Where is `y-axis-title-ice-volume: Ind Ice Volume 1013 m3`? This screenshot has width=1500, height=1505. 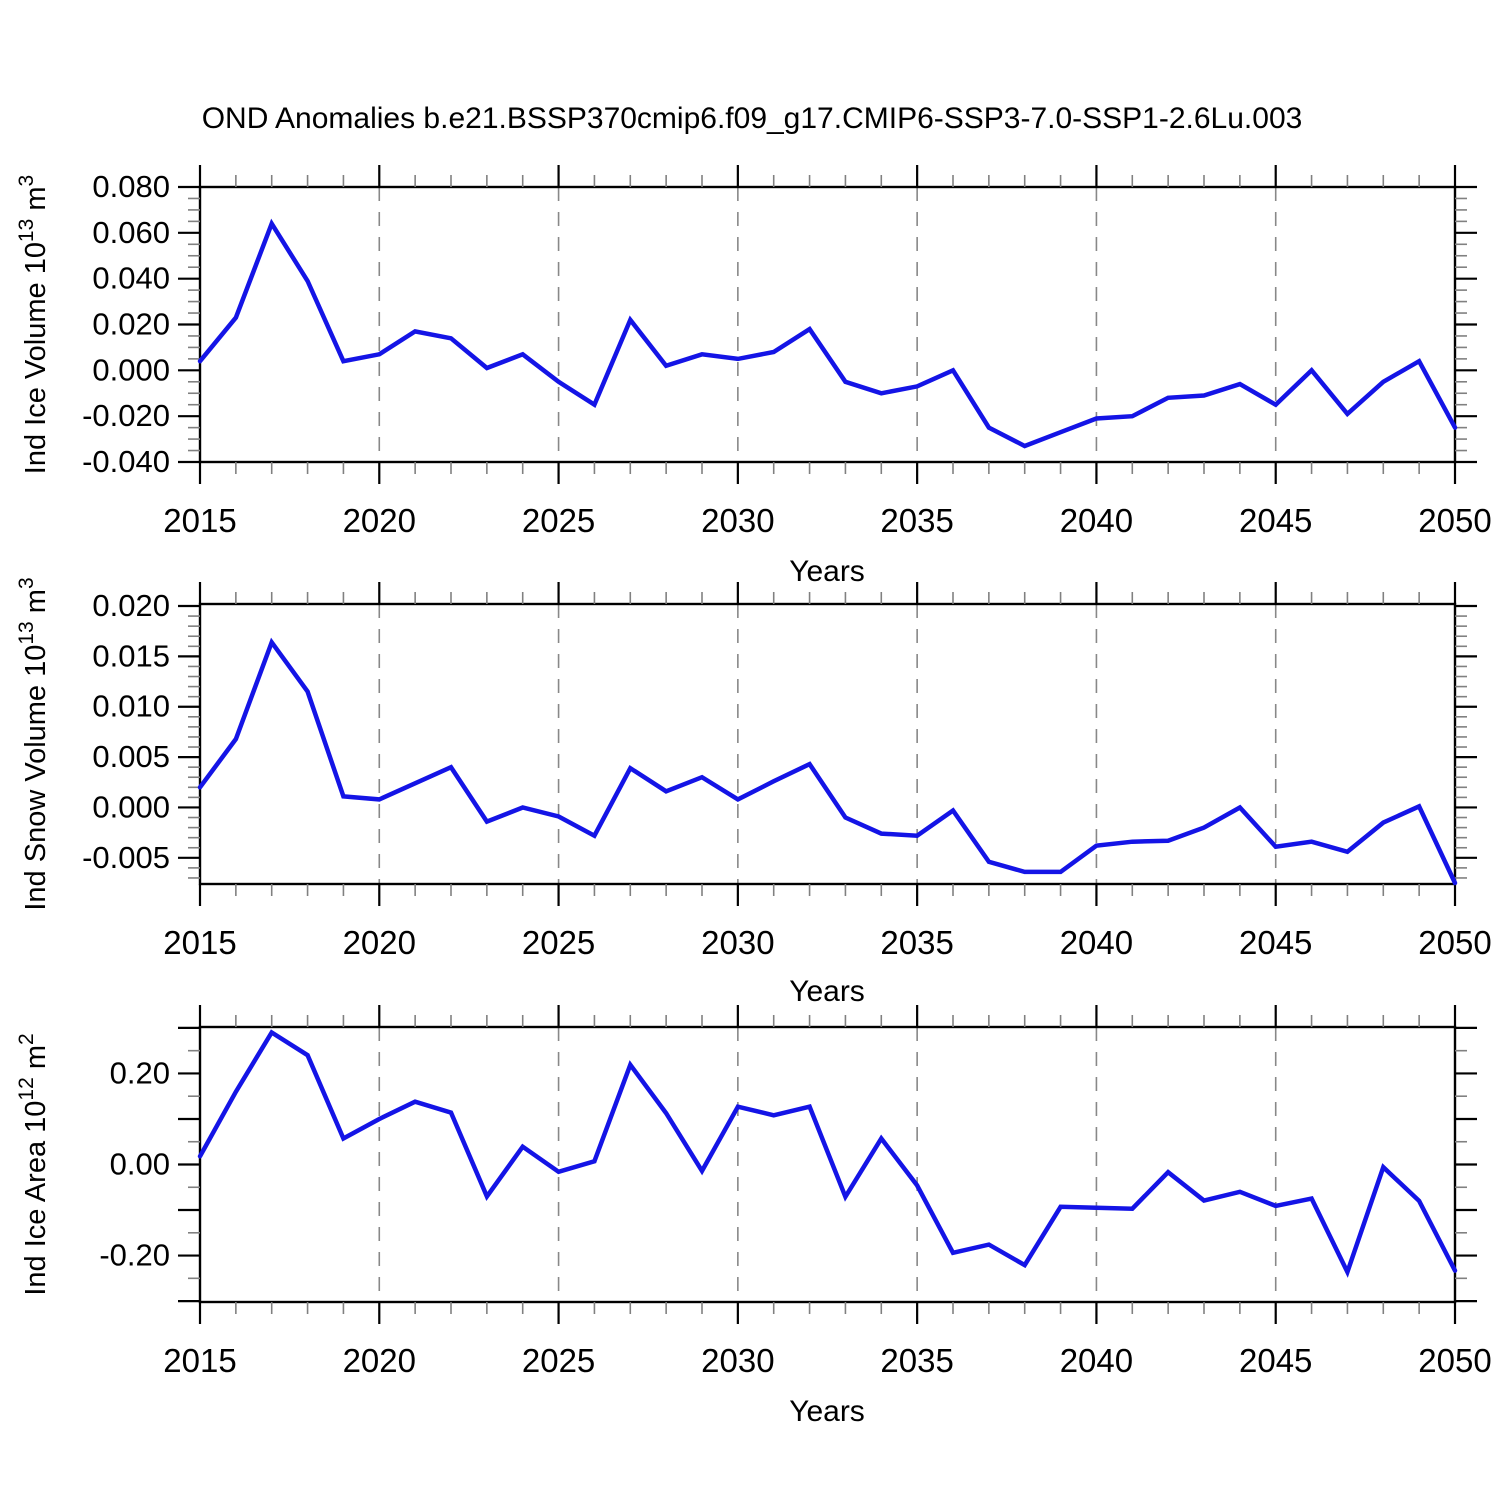 y-axis-title-ice-volume: Ind Ice Volume 1013 m3 is located at coordinates (33, 324).